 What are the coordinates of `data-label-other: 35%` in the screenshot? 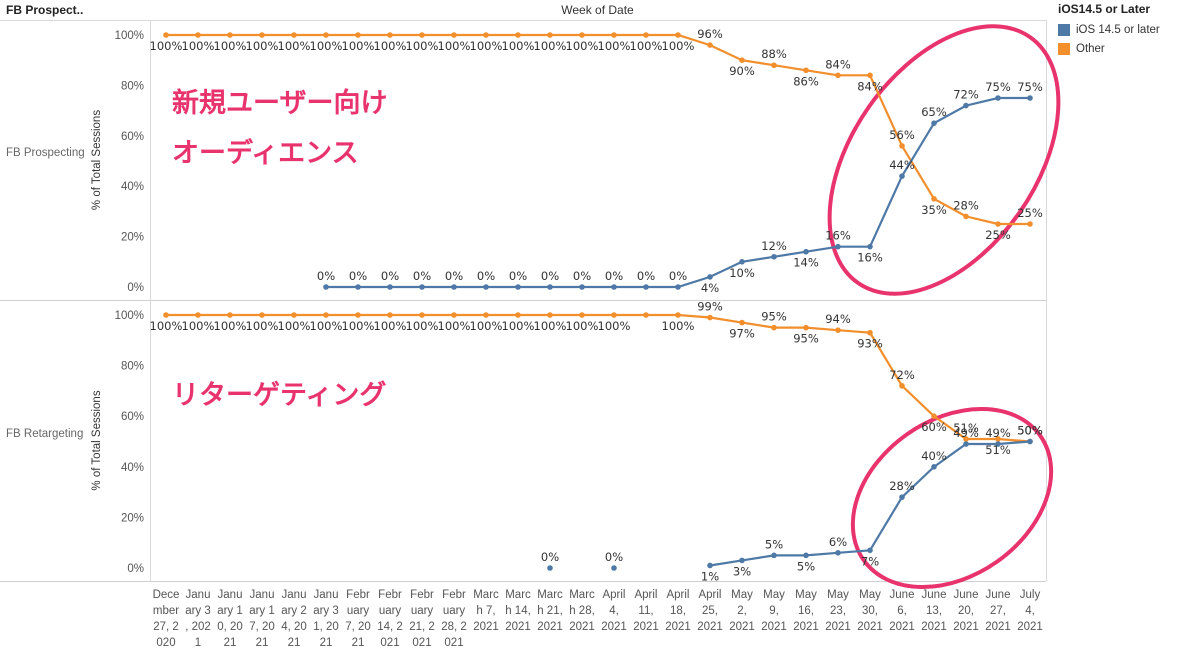 It's located at (934, 210).